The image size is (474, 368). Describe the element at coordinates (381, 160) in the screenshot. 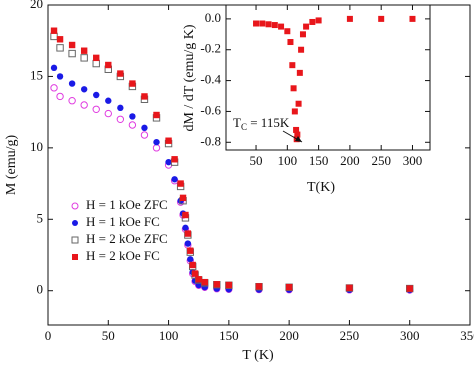

I see `x-tick-label: 250` at that location.